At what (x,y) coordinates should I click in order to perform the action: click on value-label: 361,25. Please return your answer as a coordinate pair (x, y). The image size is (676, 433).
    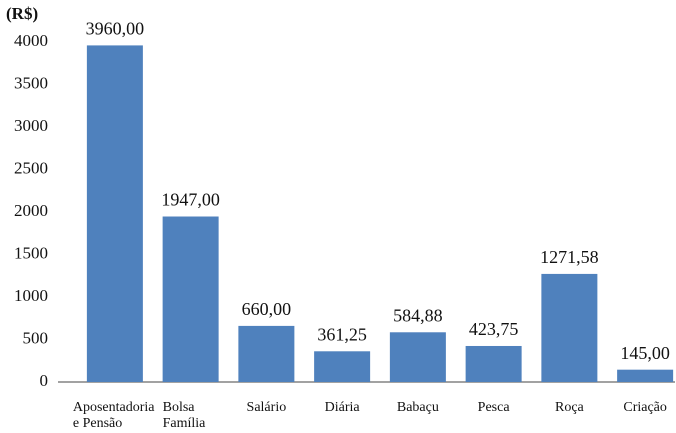
    Looking at the image, I should click on (342, 334).